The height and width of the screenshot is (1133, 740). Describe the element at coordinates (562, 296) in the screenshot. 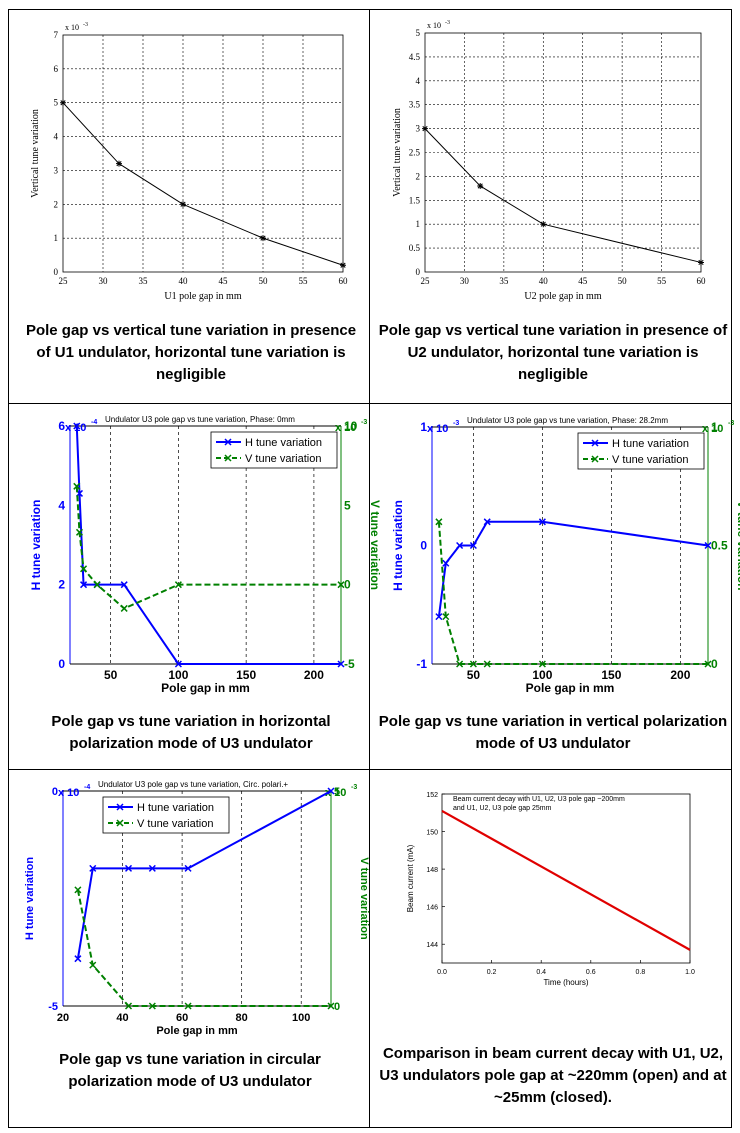

I see `x-axis-label: U2 pole gap in mm` at that location.